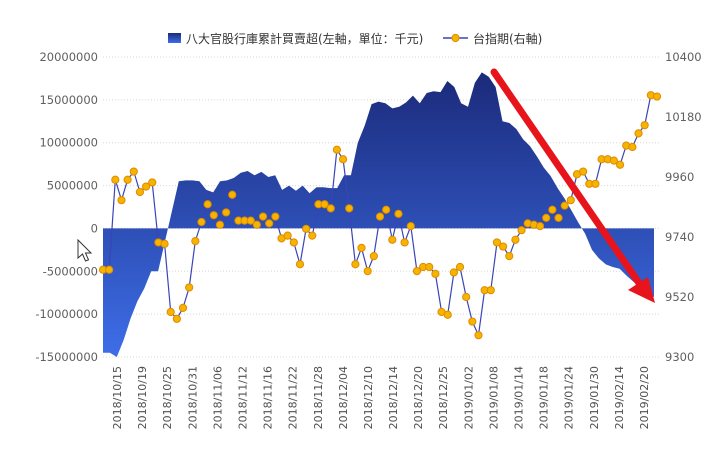 Image resolution: width=720 pixels, height=469 pixels. I want to click on left-axis-tick-label: 15000000, so click(68, 100).